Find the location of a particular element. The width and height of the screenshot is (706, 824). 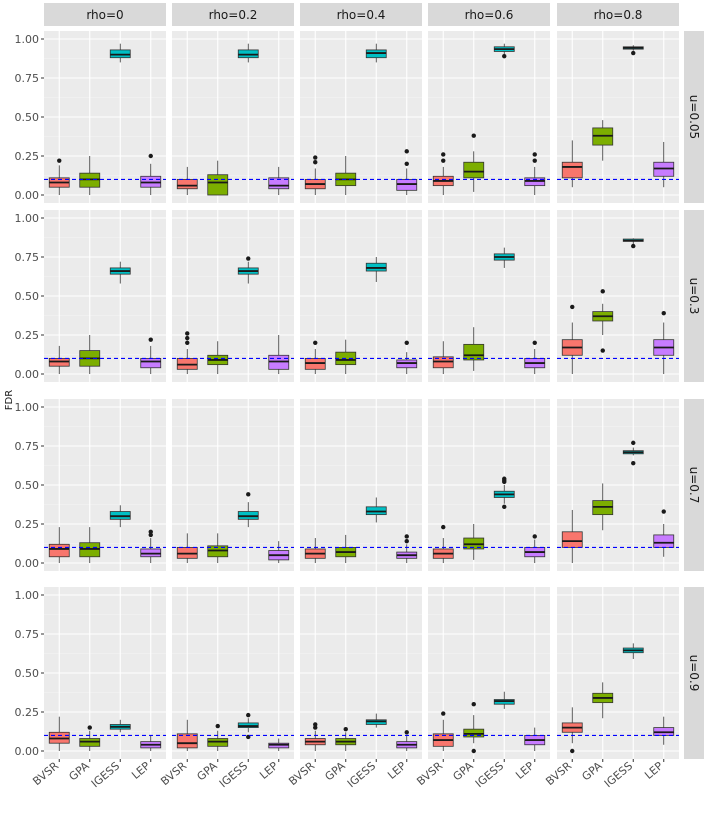

column-strip-label: rho=0 is located at coordinates (104, 15).